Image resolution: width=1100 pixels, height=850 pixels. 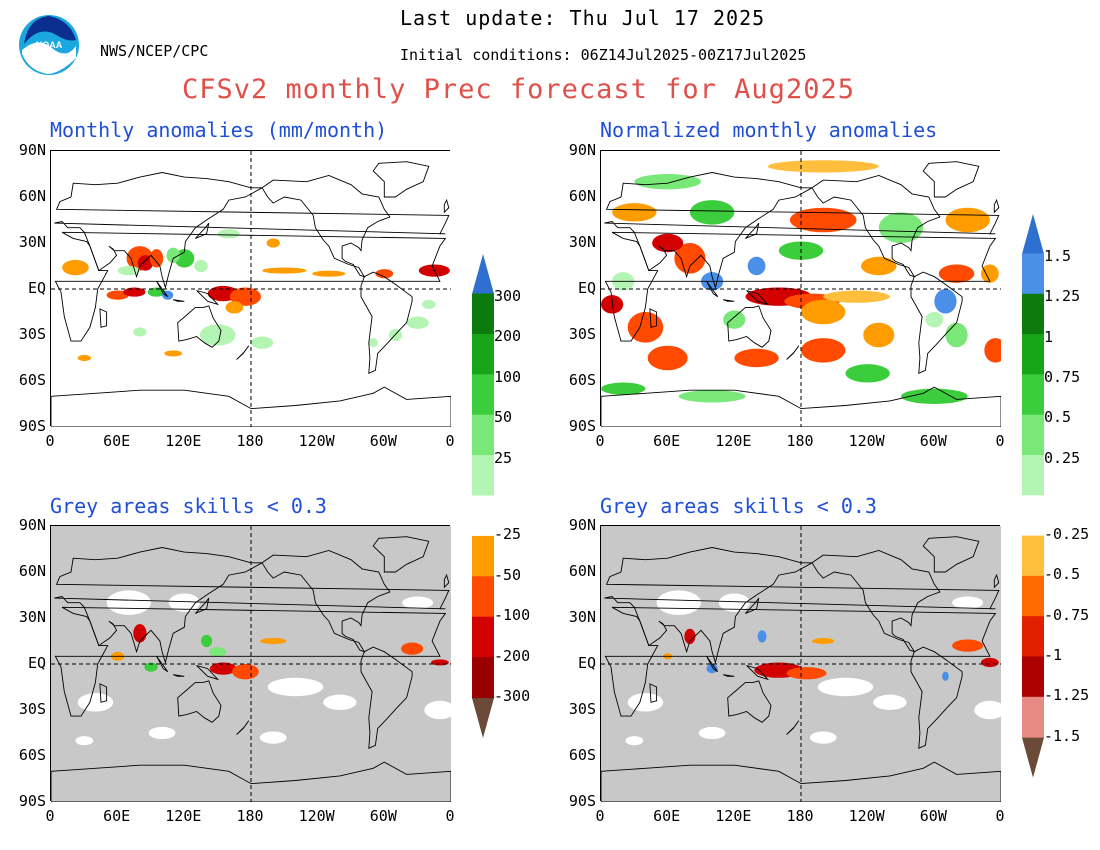 I want to click on x-axis-label: 60E, so click(x=667, y=441).